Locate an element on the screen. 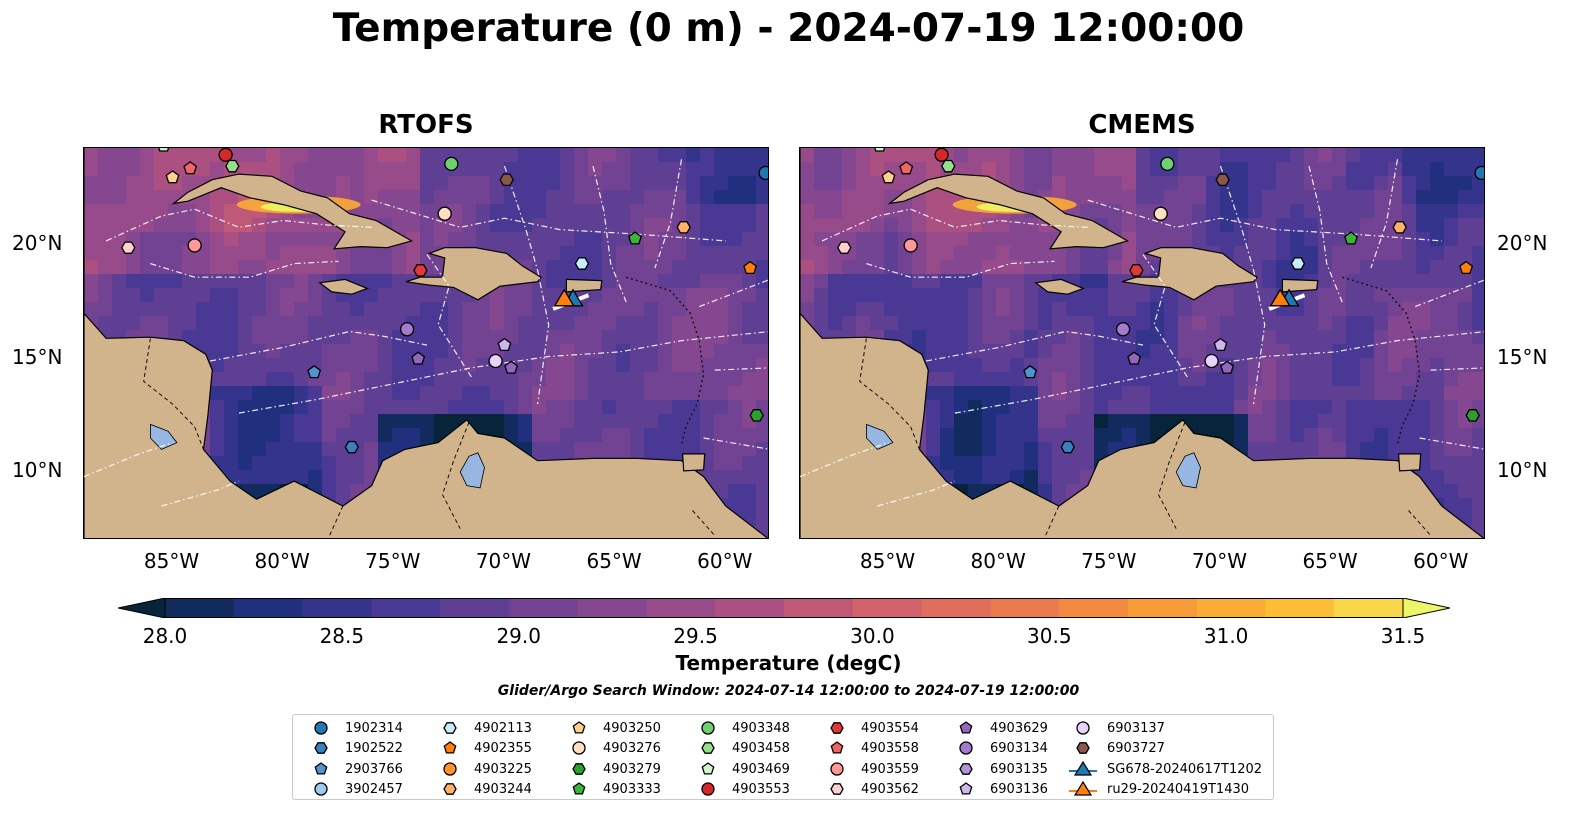  legend-item: 4903458 is located at coordinates (741, 748).